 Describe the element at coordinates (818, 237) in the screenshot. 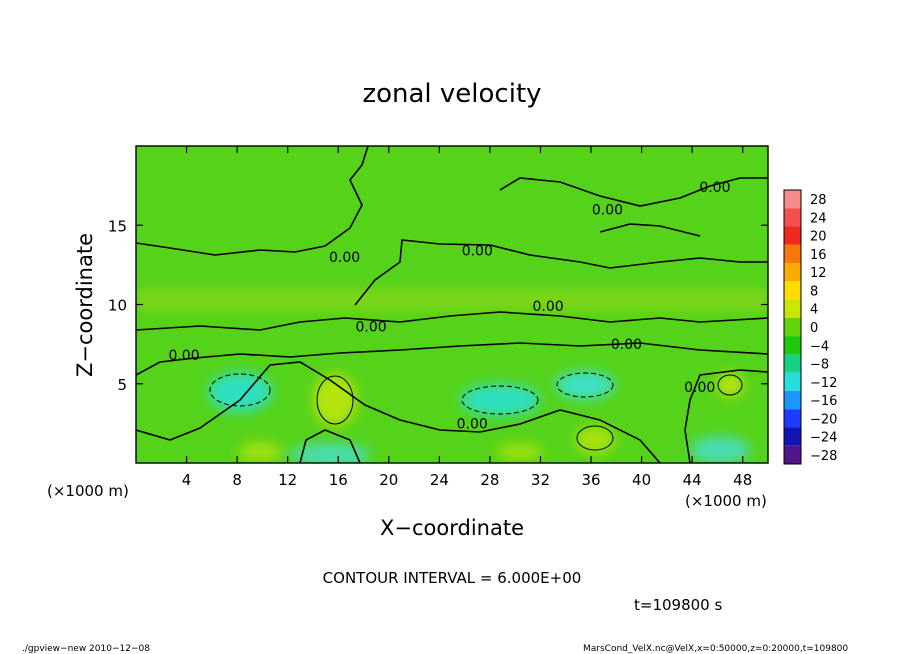

I see `colorbar-label: 20` at that location.